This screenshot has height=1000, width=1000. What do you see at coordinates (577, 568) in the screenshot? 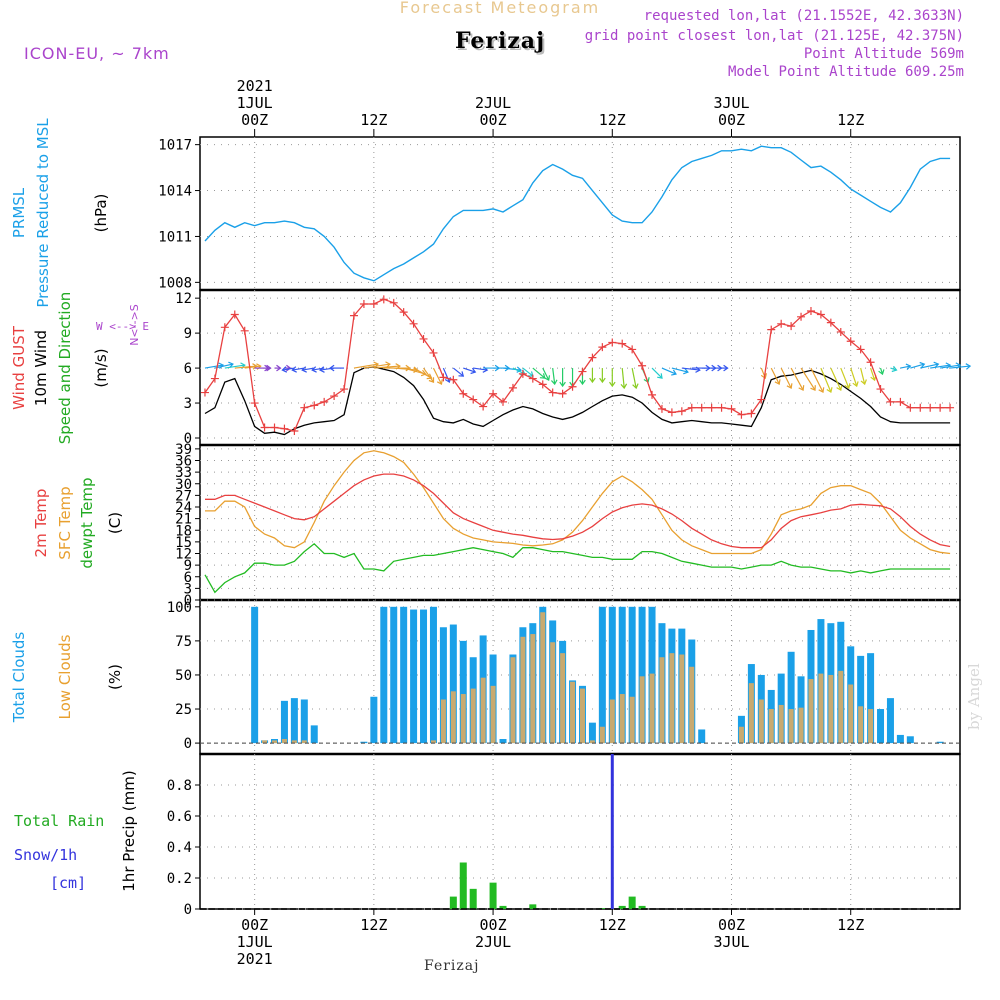
I see `dewpoint-line` at bounding box center [577, 568].